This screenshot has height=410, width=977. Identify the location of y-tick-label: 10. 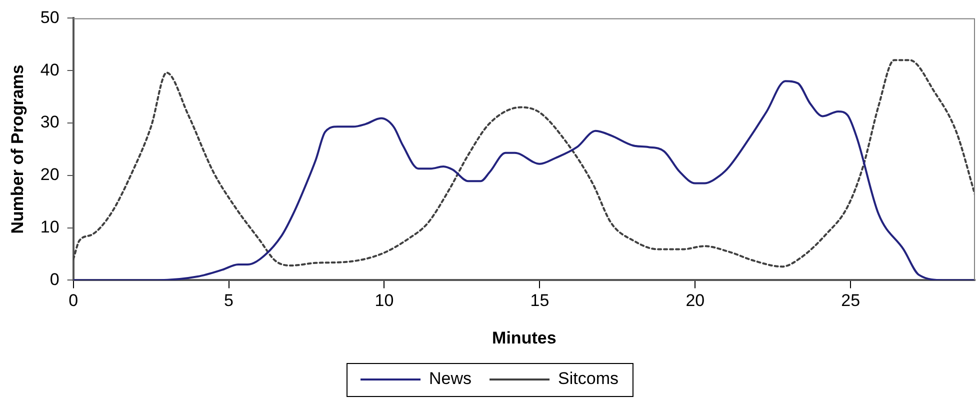
(50, 226).